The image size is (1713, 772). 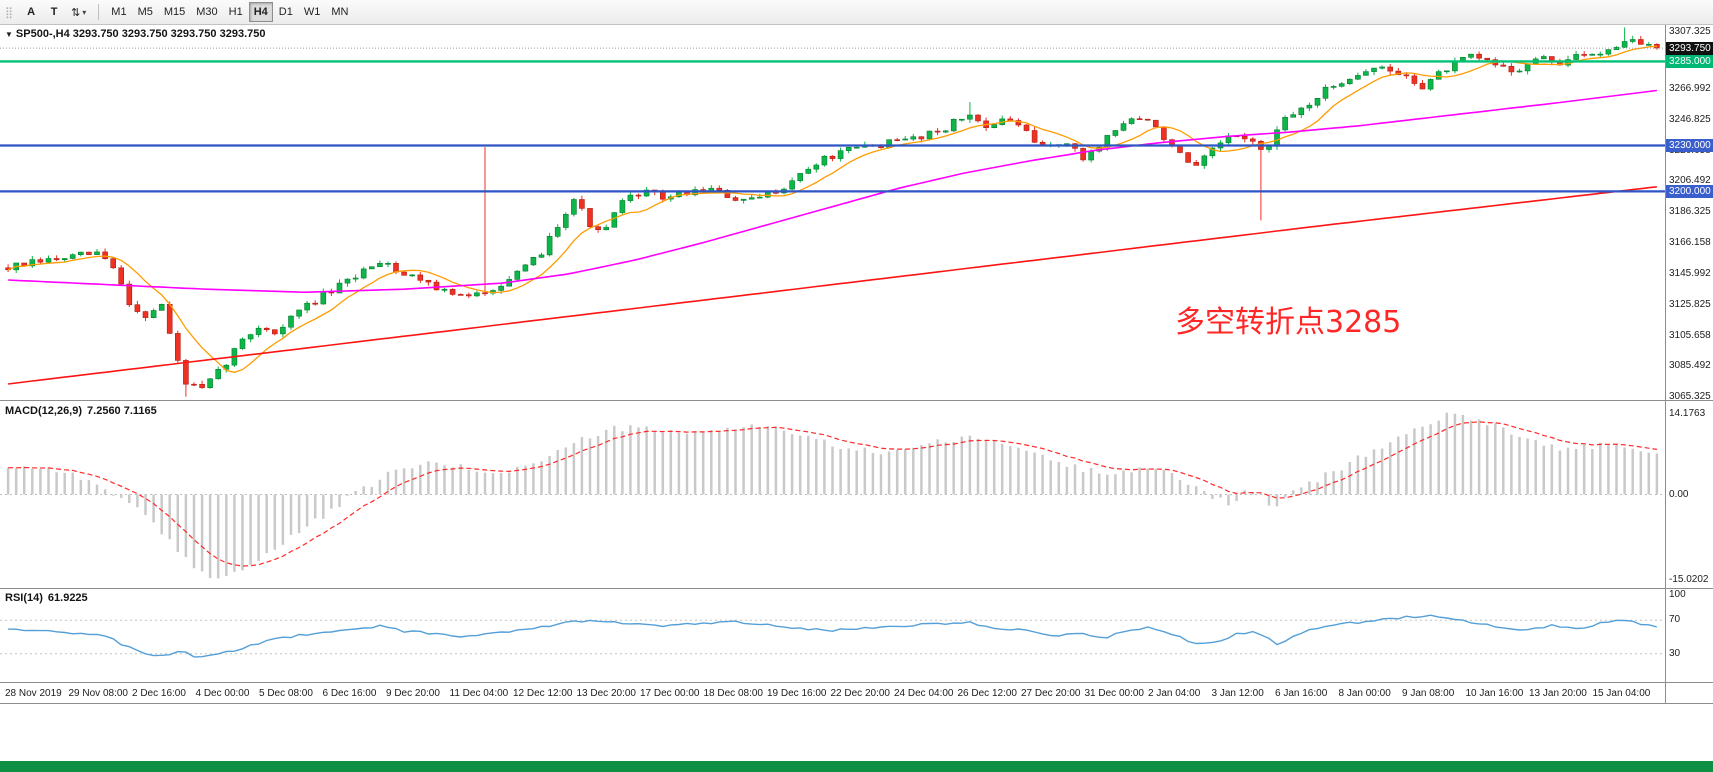 What do you see at coordinates (312, 12) in the screenshot?
I see `timeframe-button-w1: W1` at bounding box center [312, 12].